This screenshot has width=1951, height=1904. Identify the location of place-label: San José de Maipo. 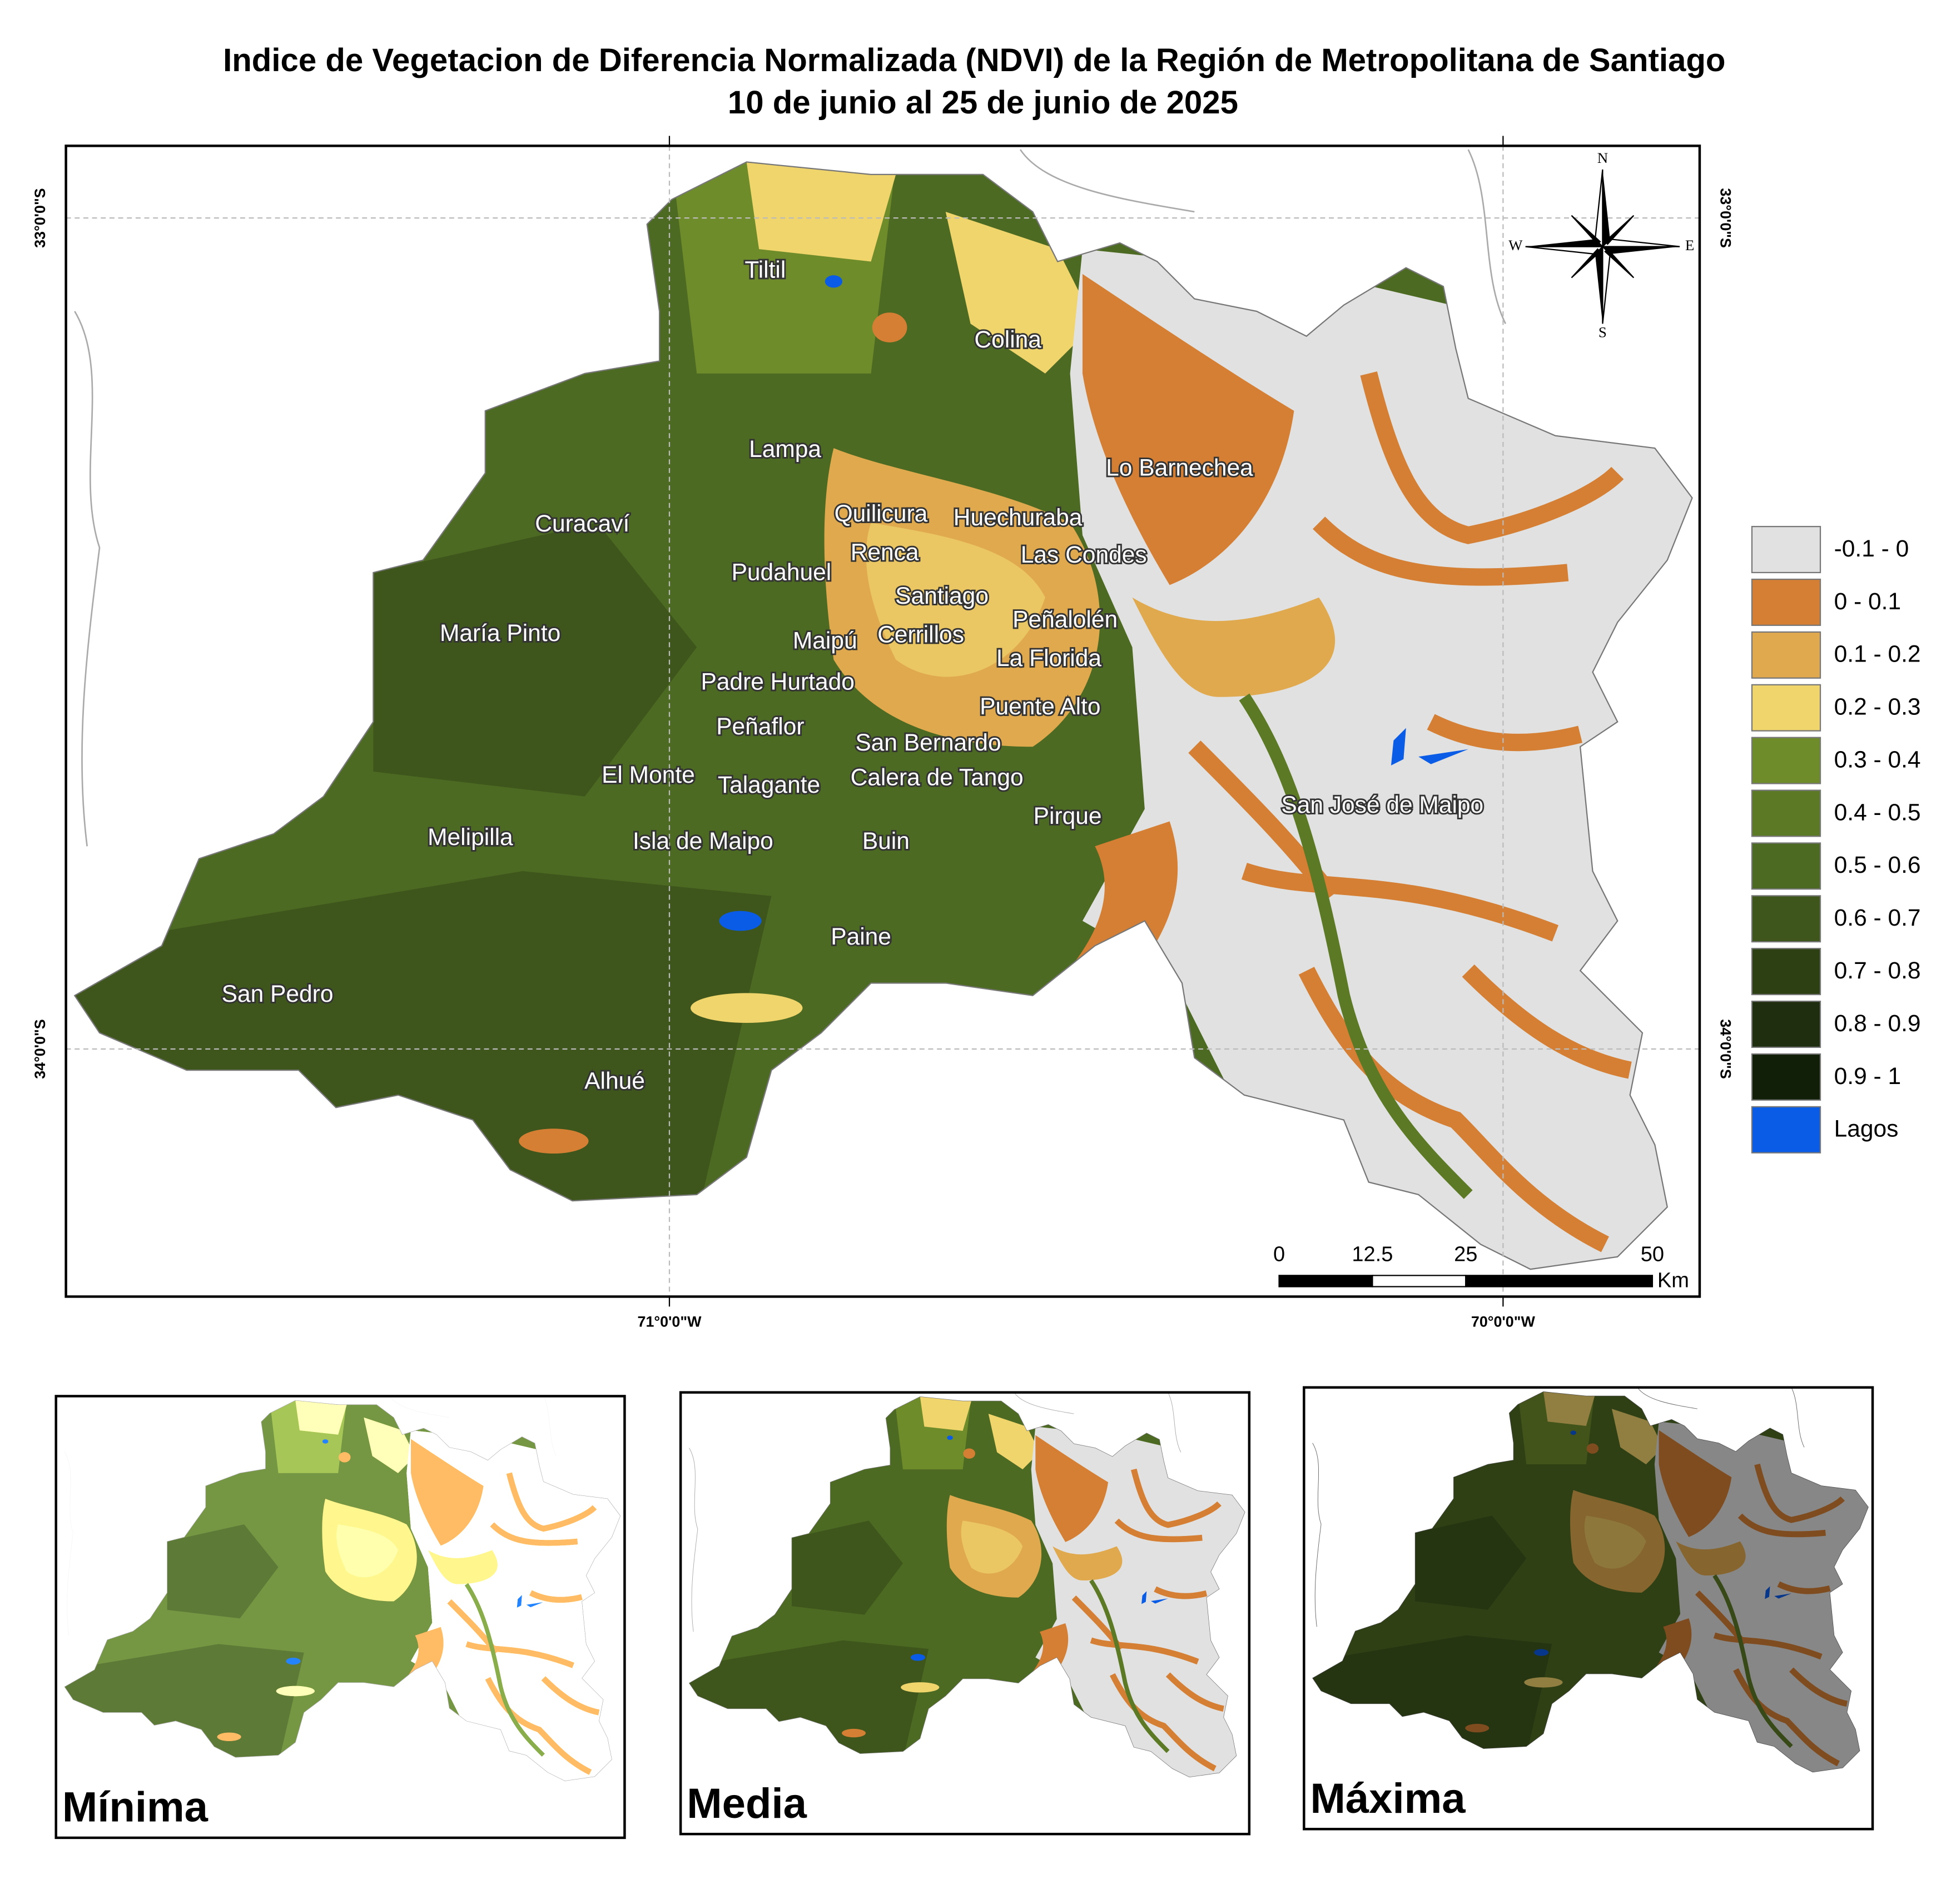
(1382, 805).